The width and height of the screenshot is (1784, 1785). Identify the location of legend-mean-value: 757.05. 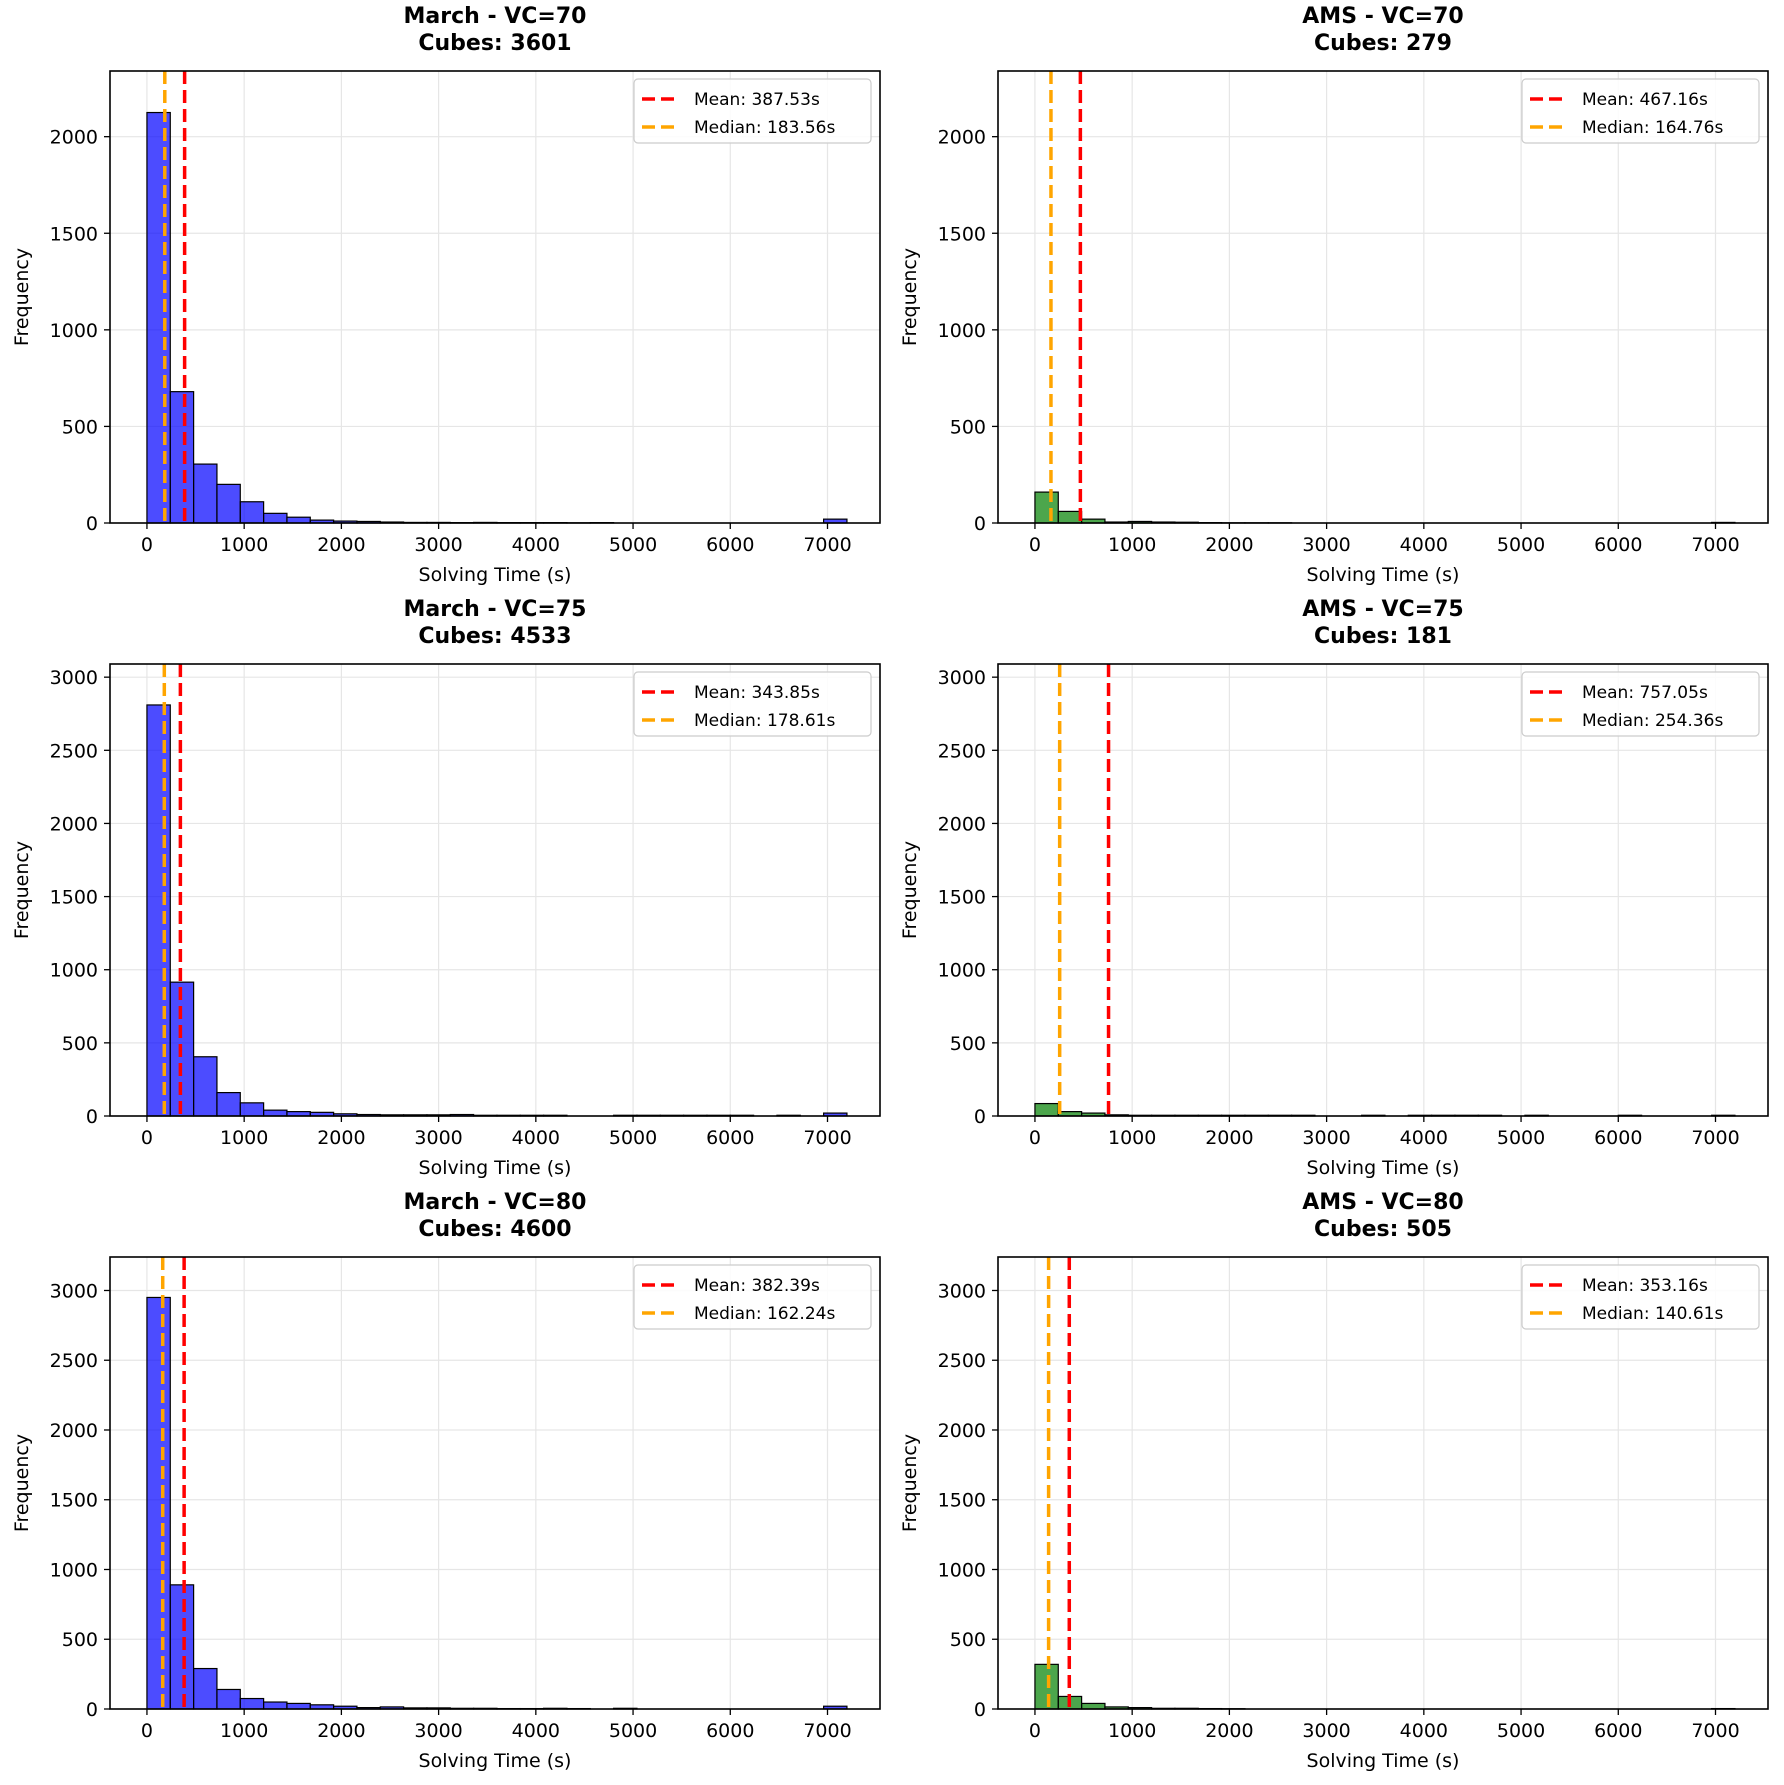
(1668, 693).